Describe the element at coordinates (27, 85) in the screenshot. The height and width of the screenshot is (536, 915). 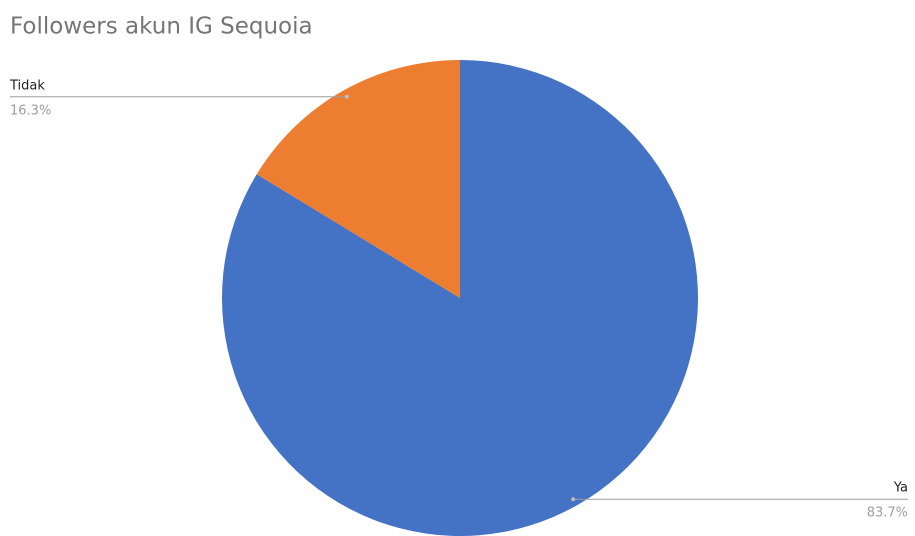
I see `category-label: Tidak` at that location.